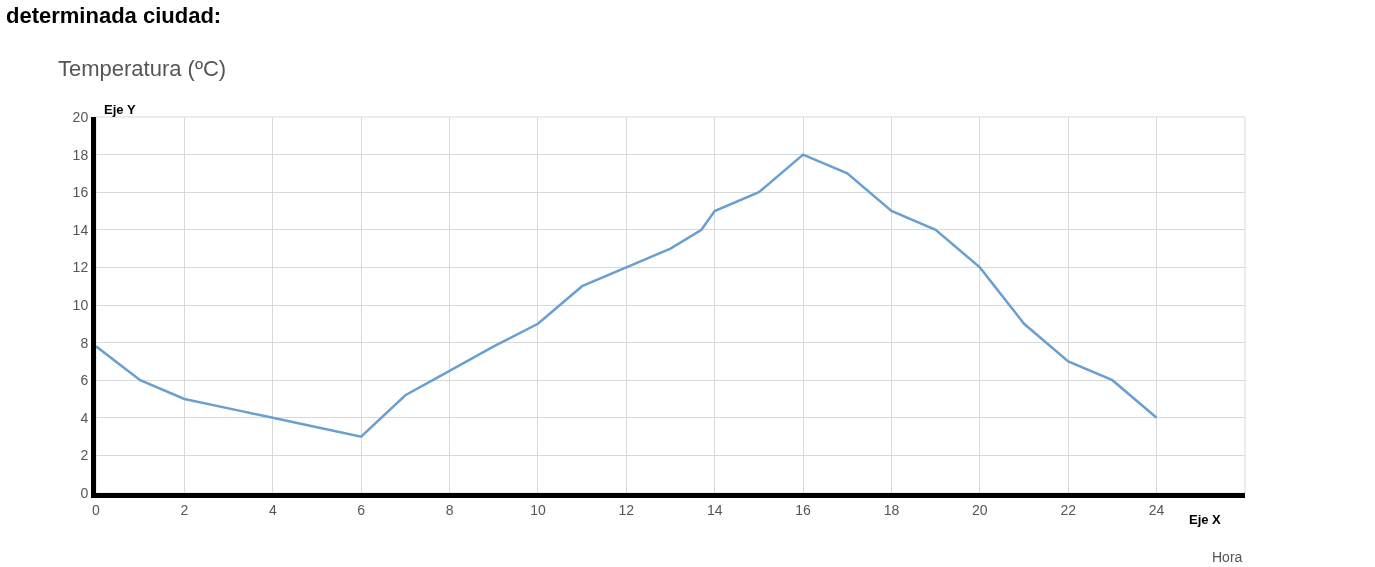 This screenshot has height=567, width=1375. Describe the element at coordinates (84, 492) in the screenshot. I see `y-tick-label: 0` at that location.